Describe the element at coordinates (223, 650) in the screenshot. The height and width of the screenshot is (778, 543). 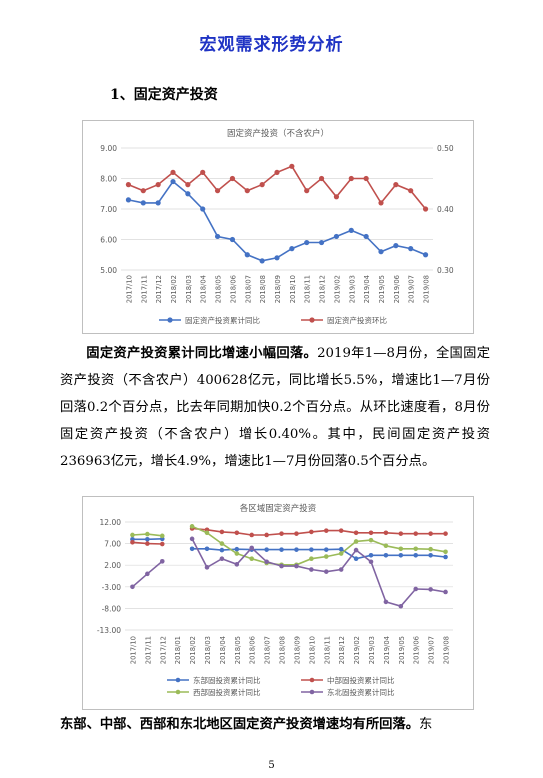
I see `x-tick-label: 2018/04` at that location.